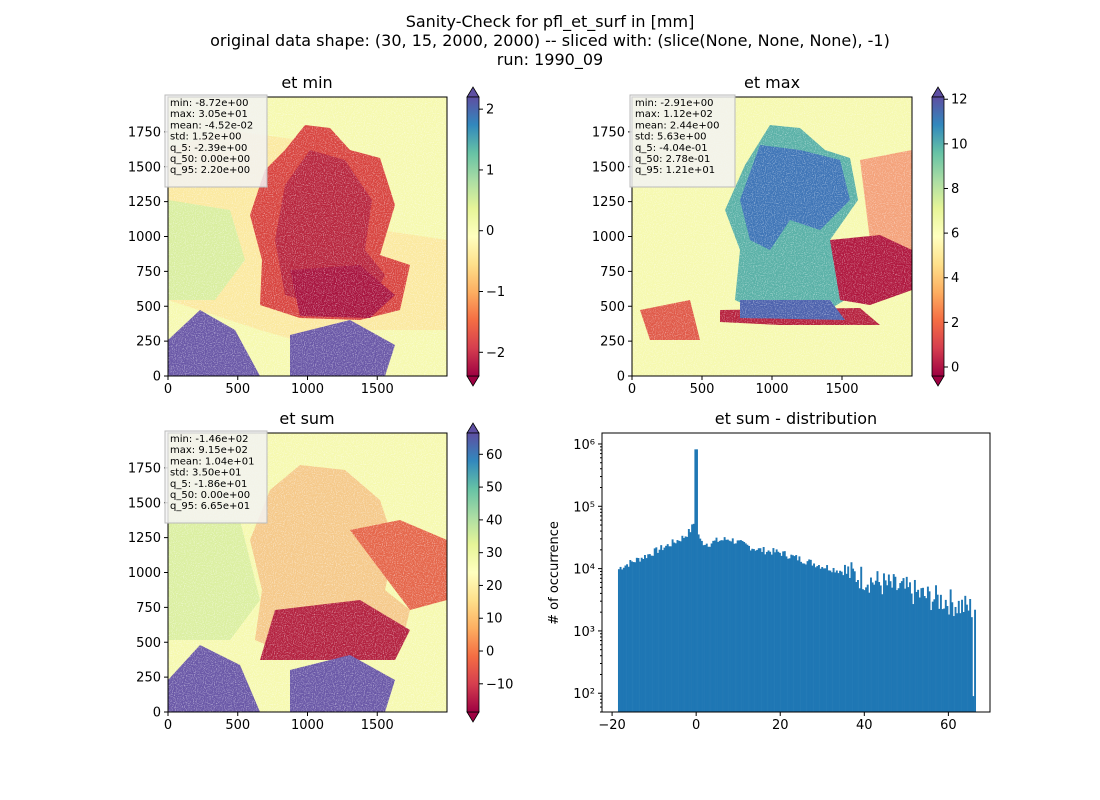 The height and width of the screenshot is (800, 1100). Describe the element at coordinates (206, 137) in the screenshot. I see `stat-std: std: 1.52e+00` at that location.